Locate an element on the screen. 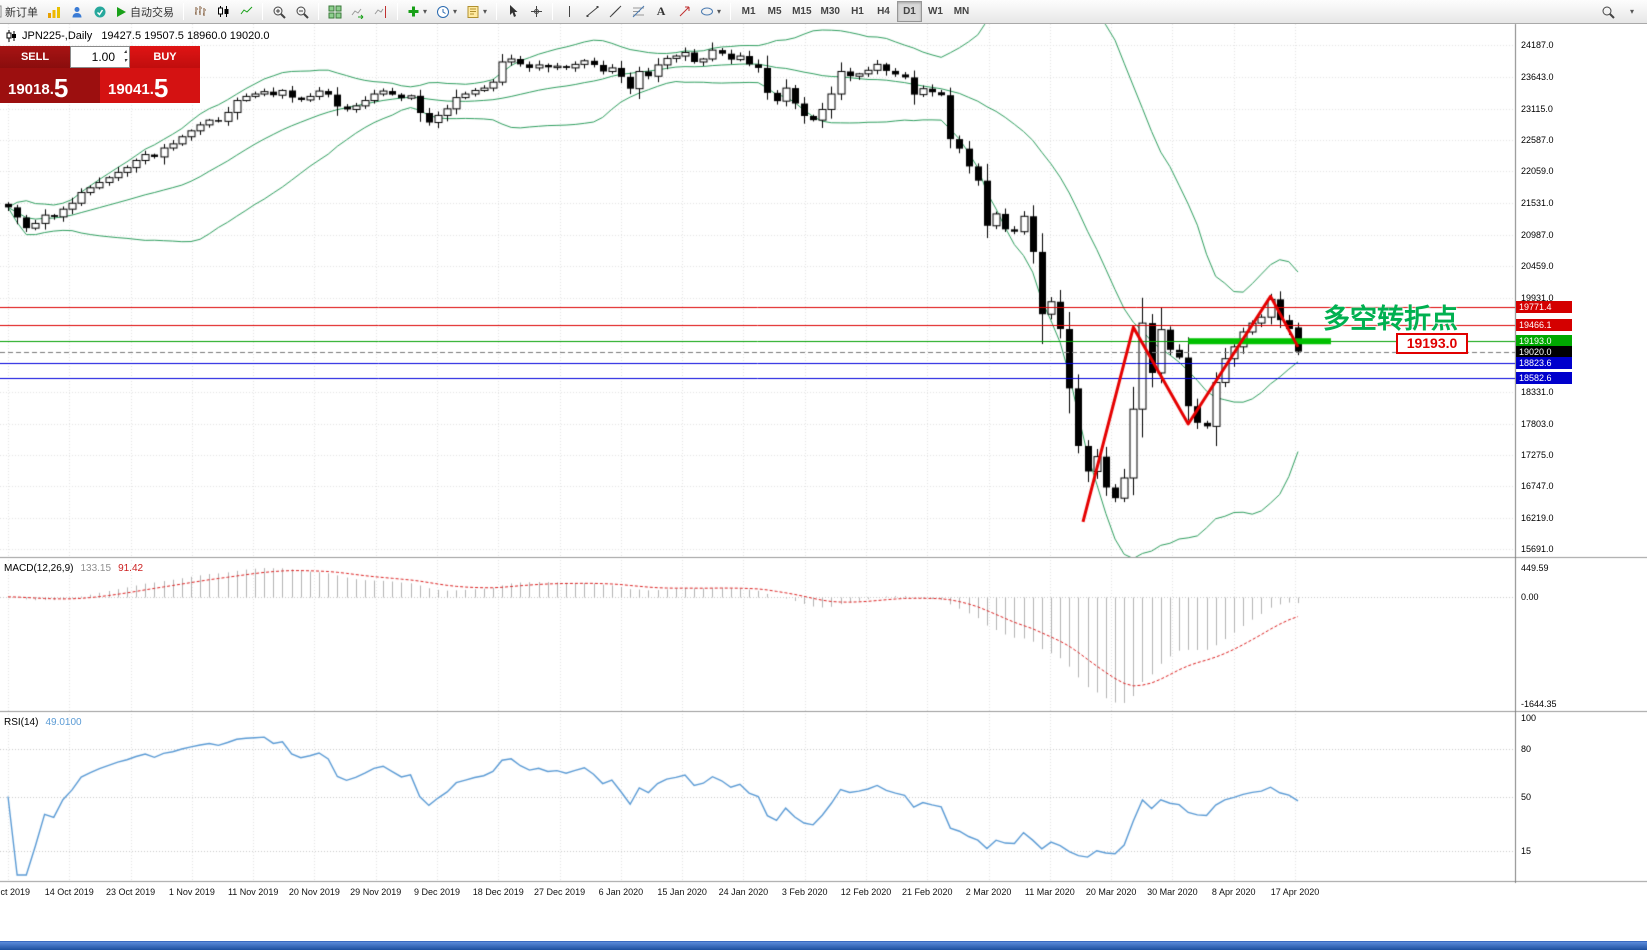 The image size is (1647, 950). chart-shift-icon is located at coordinates (380, 11).